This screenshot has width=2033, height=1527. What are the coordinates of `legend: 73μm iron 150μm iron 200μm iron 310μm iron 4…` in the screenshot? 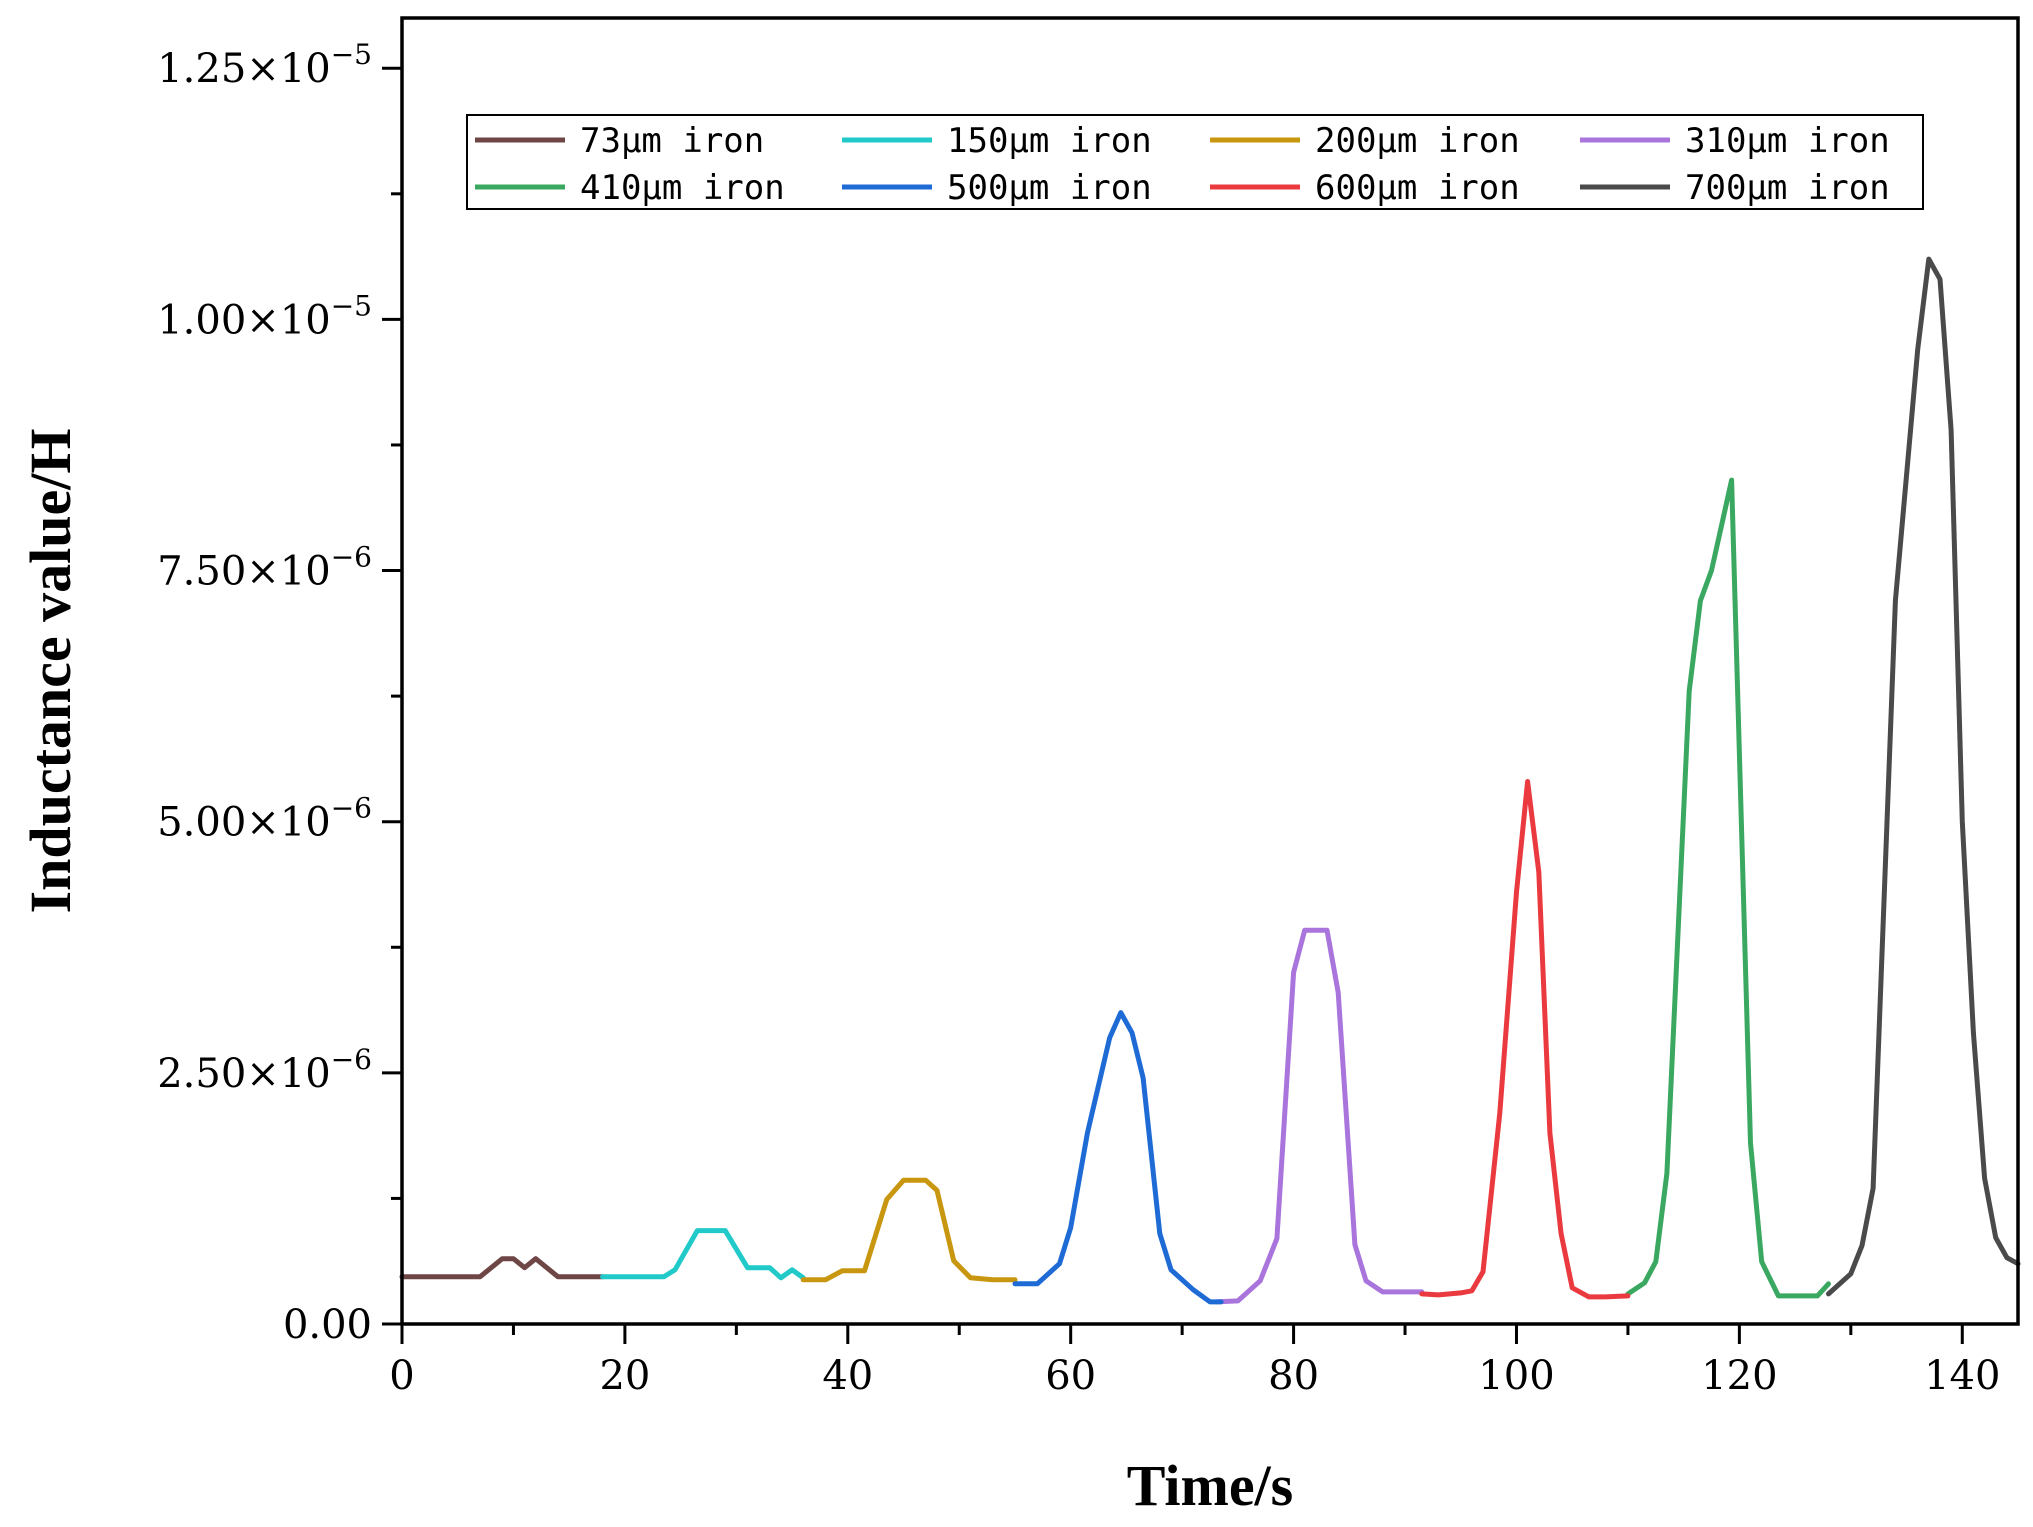 It's located at (1195, 162).